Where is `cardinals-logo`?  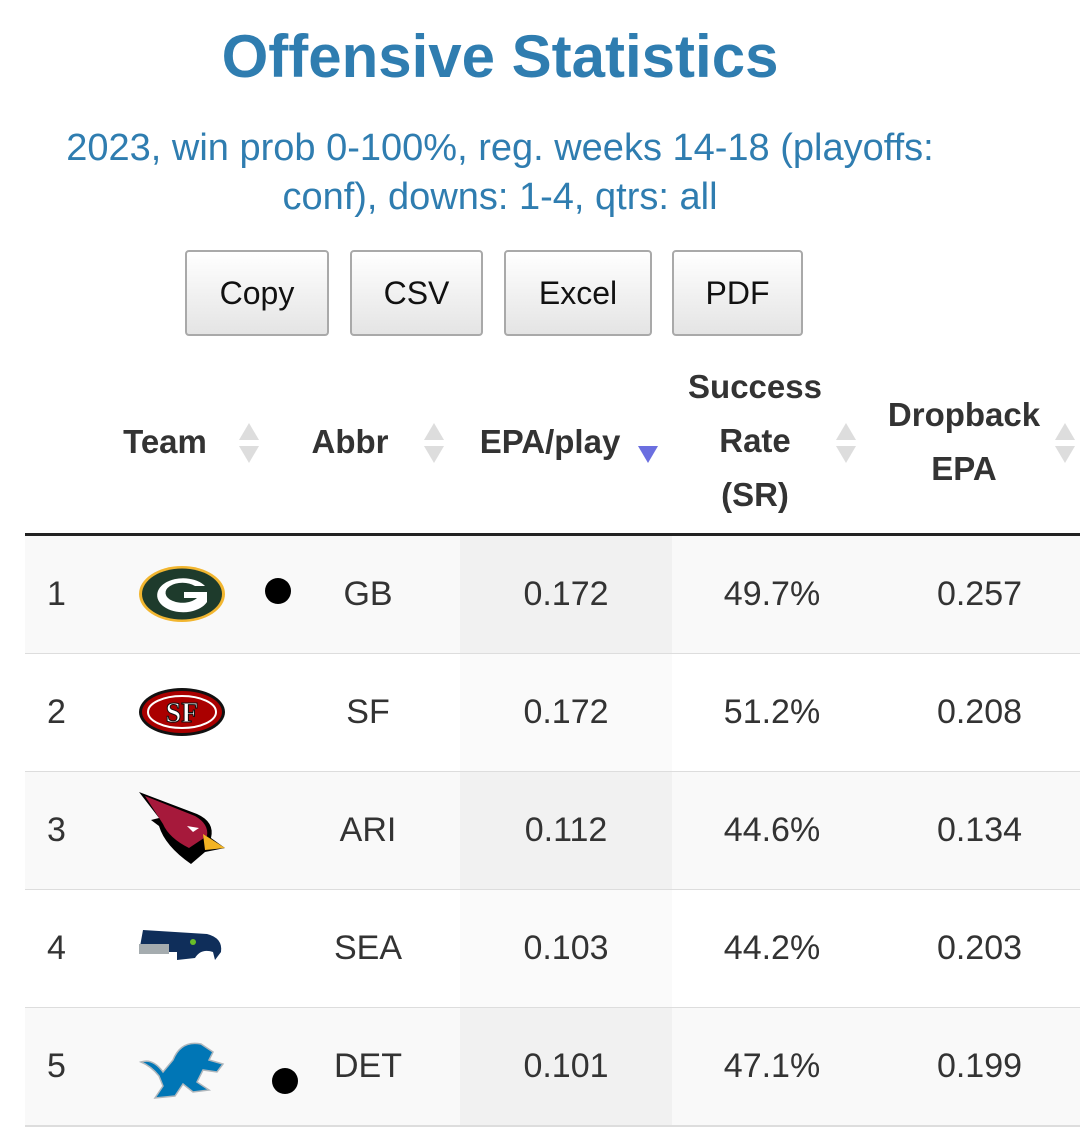 cardinals-logo is located at coordinates (182, 828).